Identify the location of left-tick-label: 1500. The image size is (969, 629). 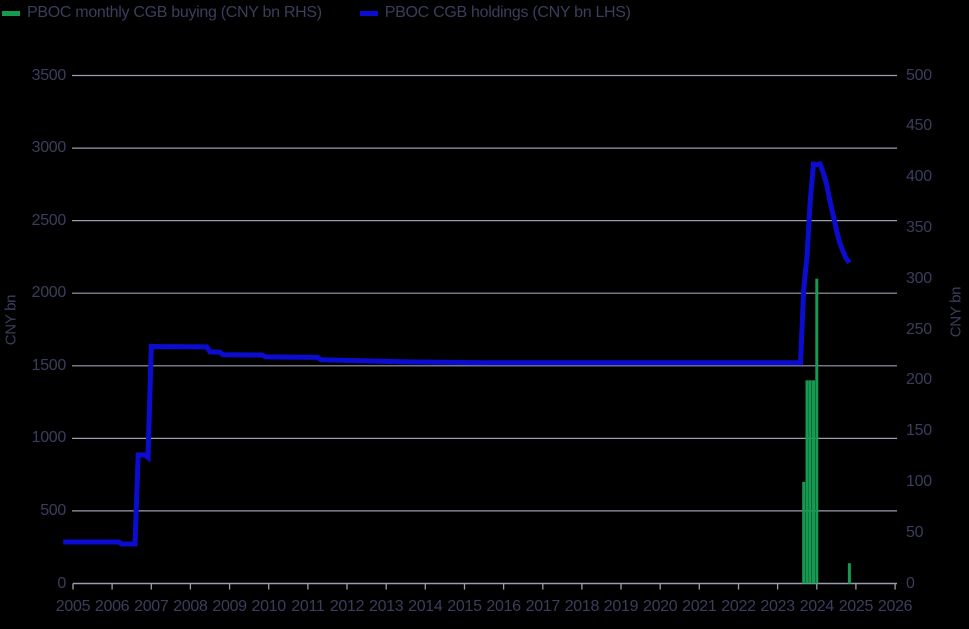
(49, 365).